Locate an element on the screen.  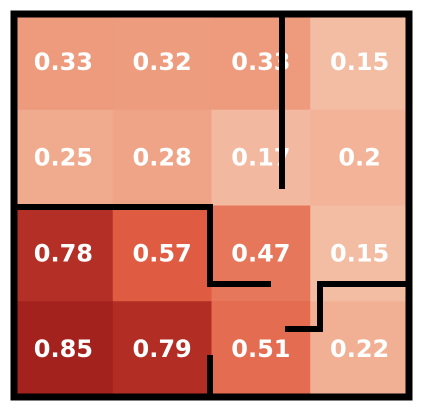
cell-label: 0.33 is located at coordinates (63, 62).